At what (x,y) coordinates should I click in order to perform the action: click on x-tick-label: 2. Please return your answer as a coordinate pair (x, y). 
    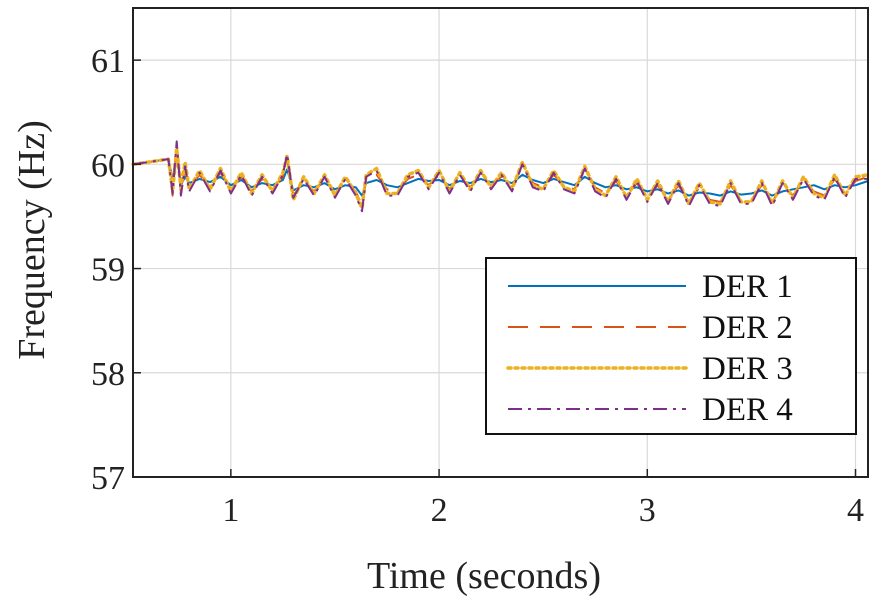
    Looking at the image, I should click on (439, 510).